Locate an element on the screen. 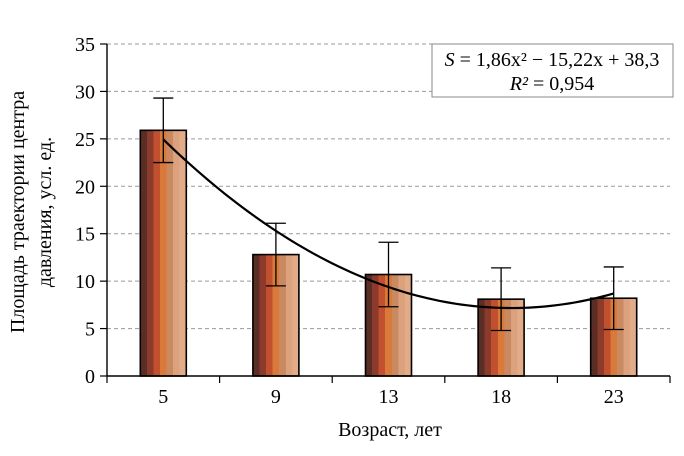 The image size is (684, 456). bar is located at coordinates (163, 253).